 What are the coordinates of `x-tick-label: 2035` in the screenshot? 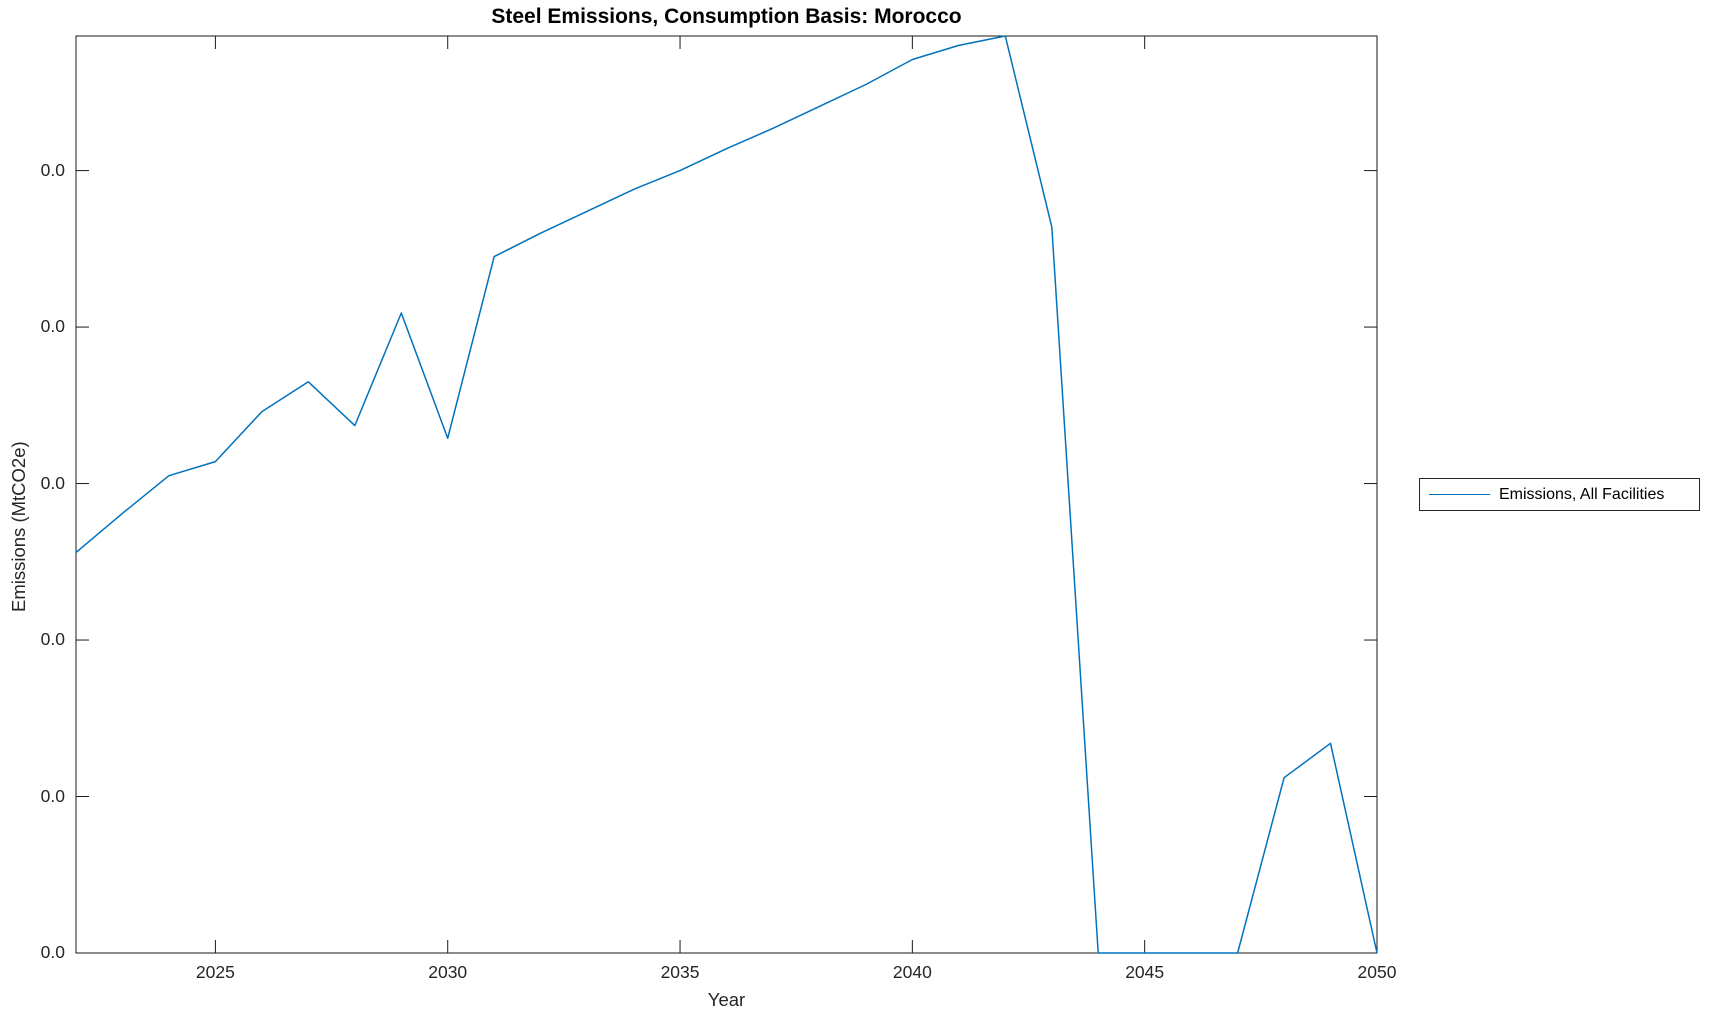 It's located at (680, 972).